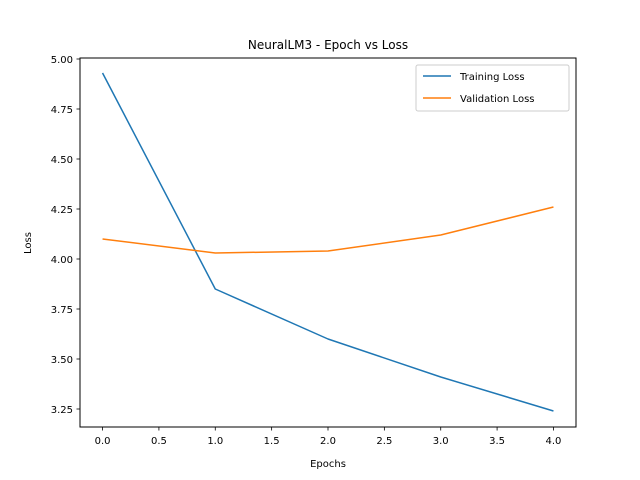  I want to click on x-tick-label: 1.5, so click(272, 441).